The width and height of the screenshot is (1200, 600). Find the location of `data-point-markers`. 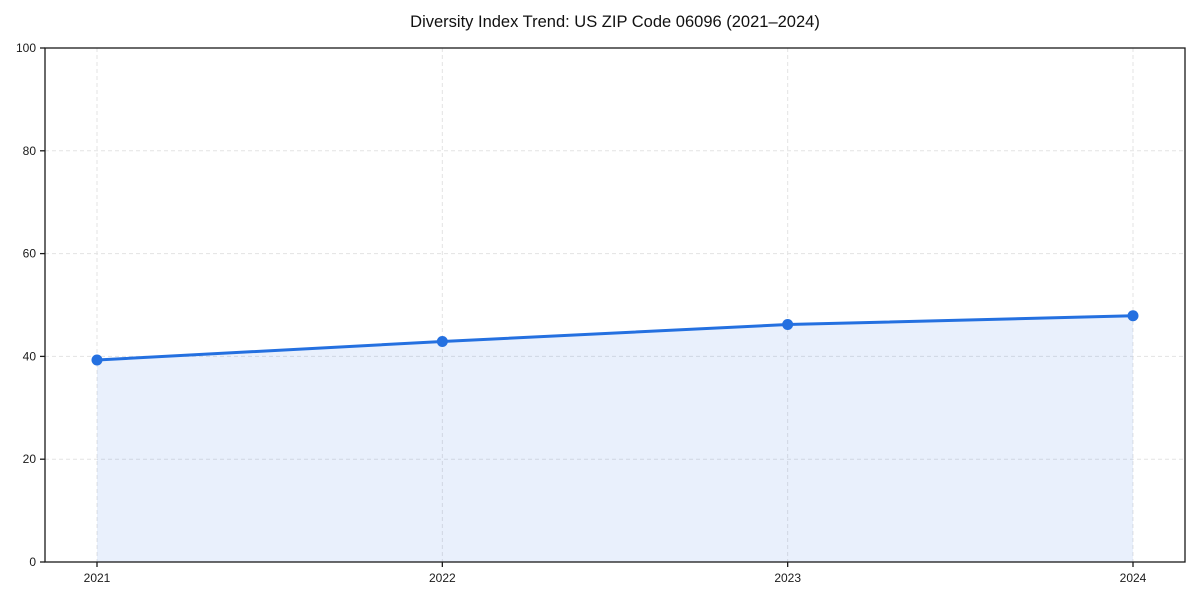

data-point-markers is located at coordinates (615, 338).